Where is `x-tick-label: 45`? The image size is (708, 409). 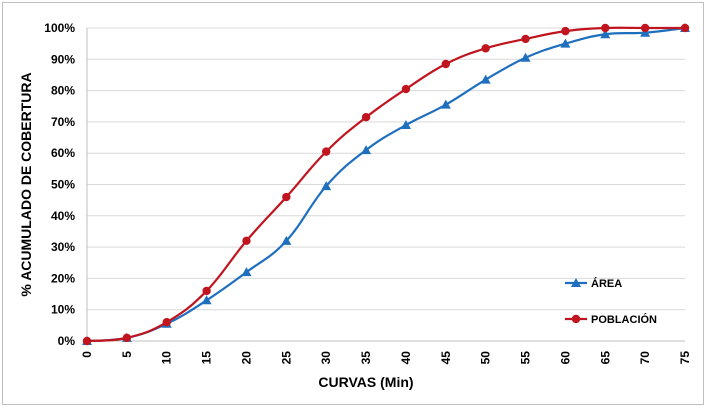 x-tick-label: 45 is located at coordinates (446, 358).